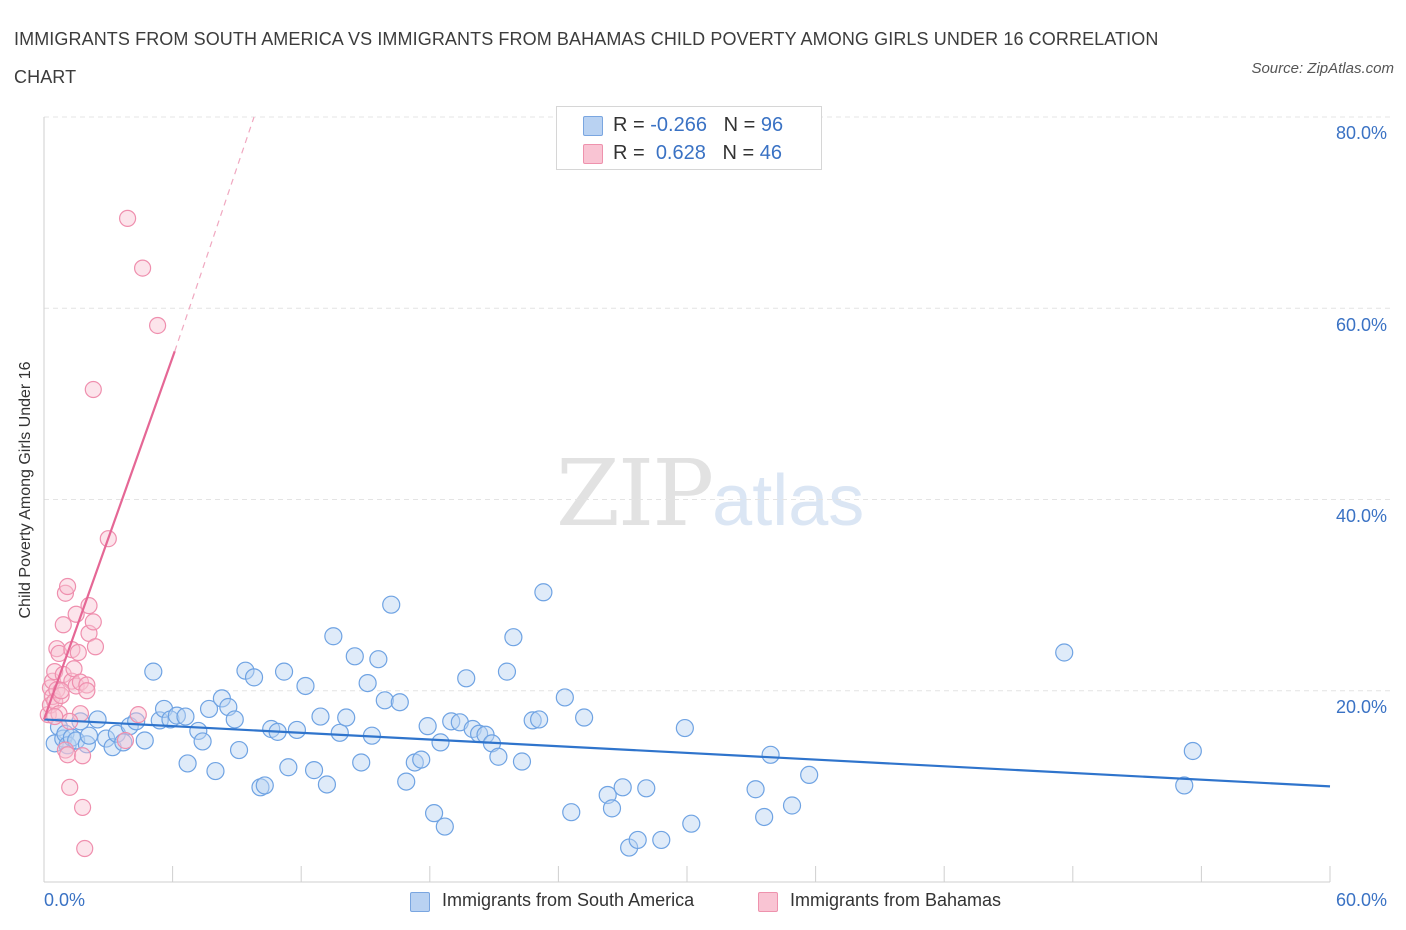  I want to click on watermark-zip: ZIP, so click(635, 493).